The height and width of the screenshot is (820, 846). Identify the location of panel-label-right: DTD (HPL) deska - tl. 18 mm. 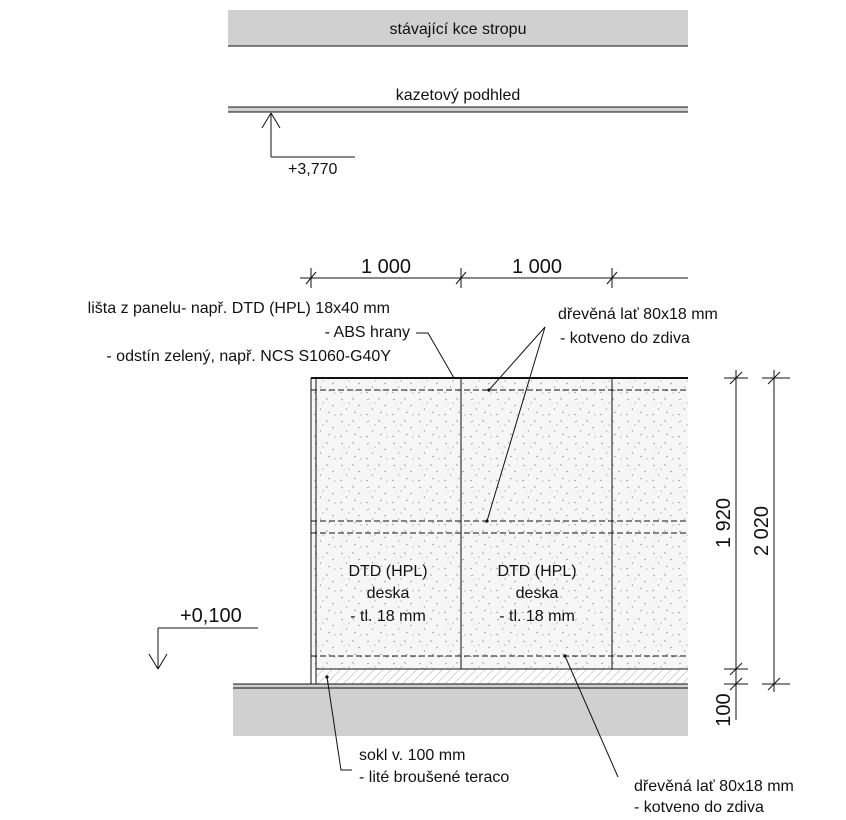
(536, 594).